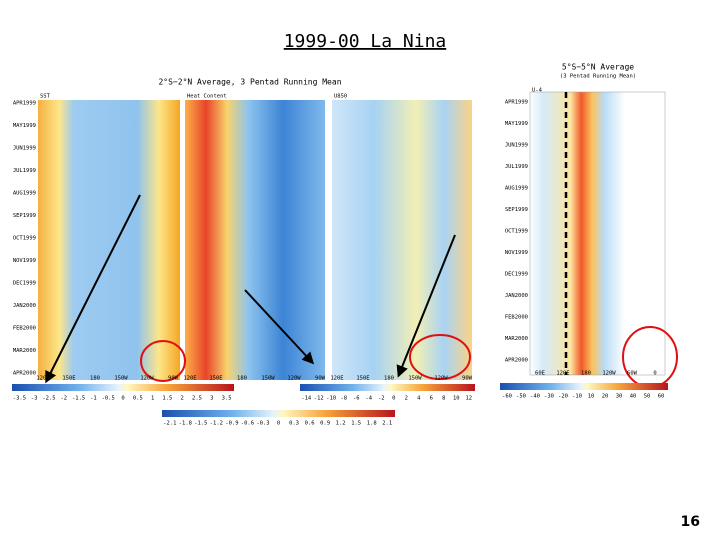  What do you see at coordinates (387, 424) in the screenshot?
I see `colorbar-label: 2.1` at bounding box center [387, 424].